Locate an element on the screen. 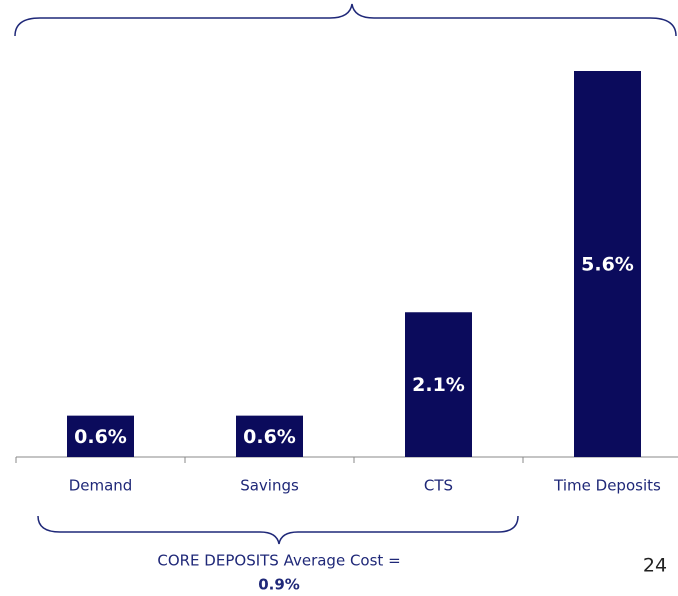  value-label: 2.1% is located at coordinates (438, 385).